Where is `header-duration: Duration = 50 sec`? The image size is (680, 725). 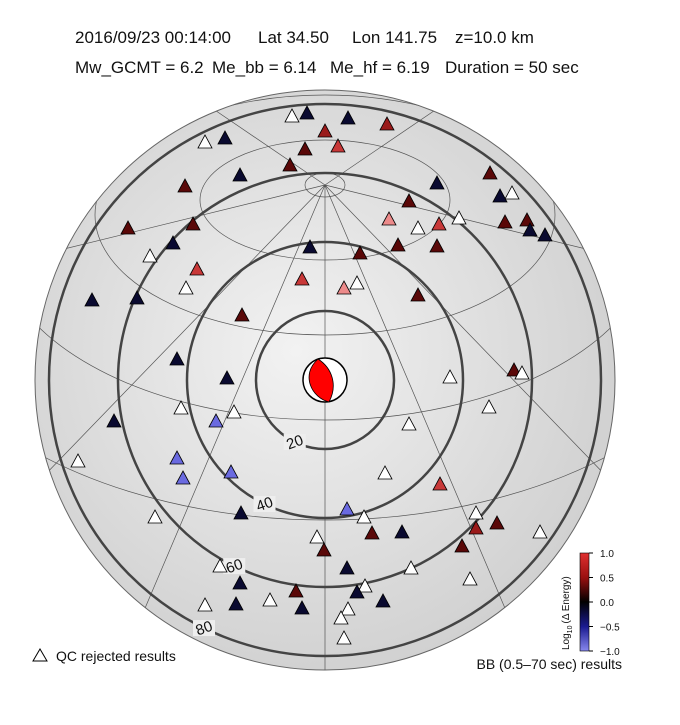
header-duration: Duration = 50 sec is located at coordinates (512, 67).